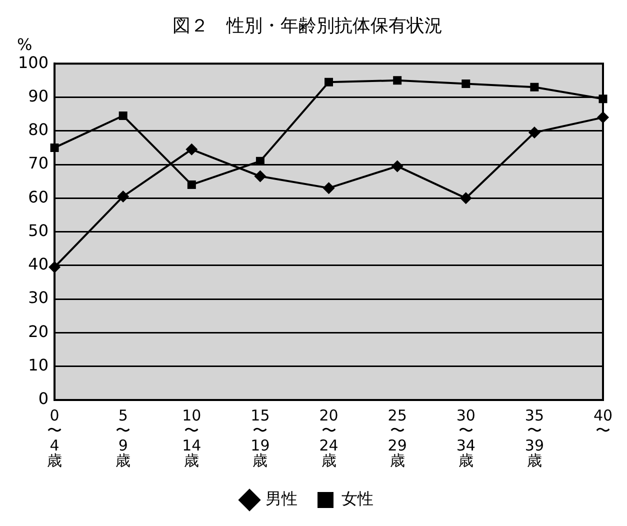 This screenshot has width=627, height=526. Describe the element at coordinates (38, 196) in the screenshot. I see `y-tick-label: 60` at that location.